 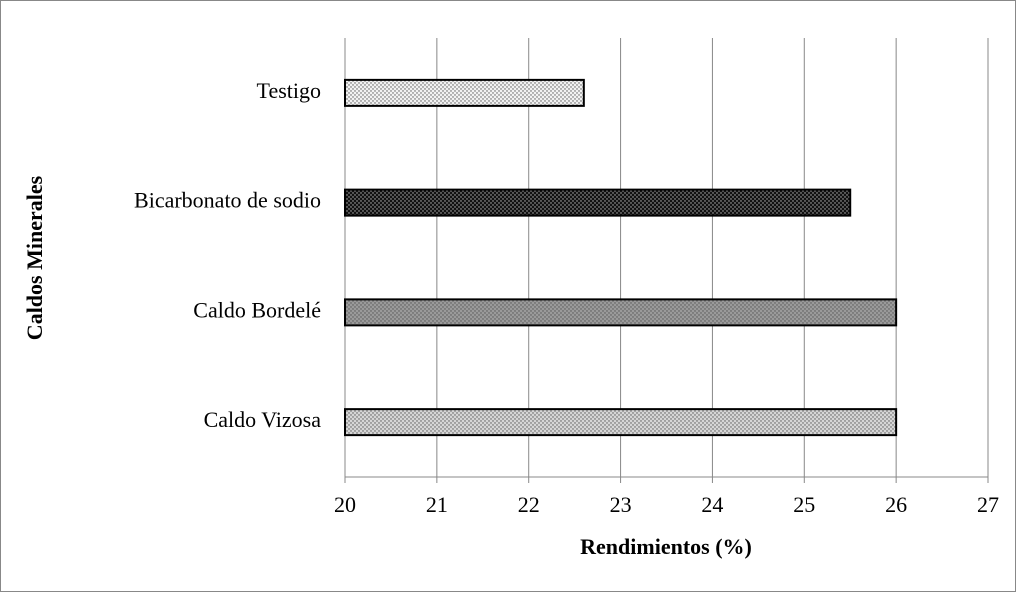 I want to click on y-tick-label: Caldo Vizosa, so click(x=263, y=419).